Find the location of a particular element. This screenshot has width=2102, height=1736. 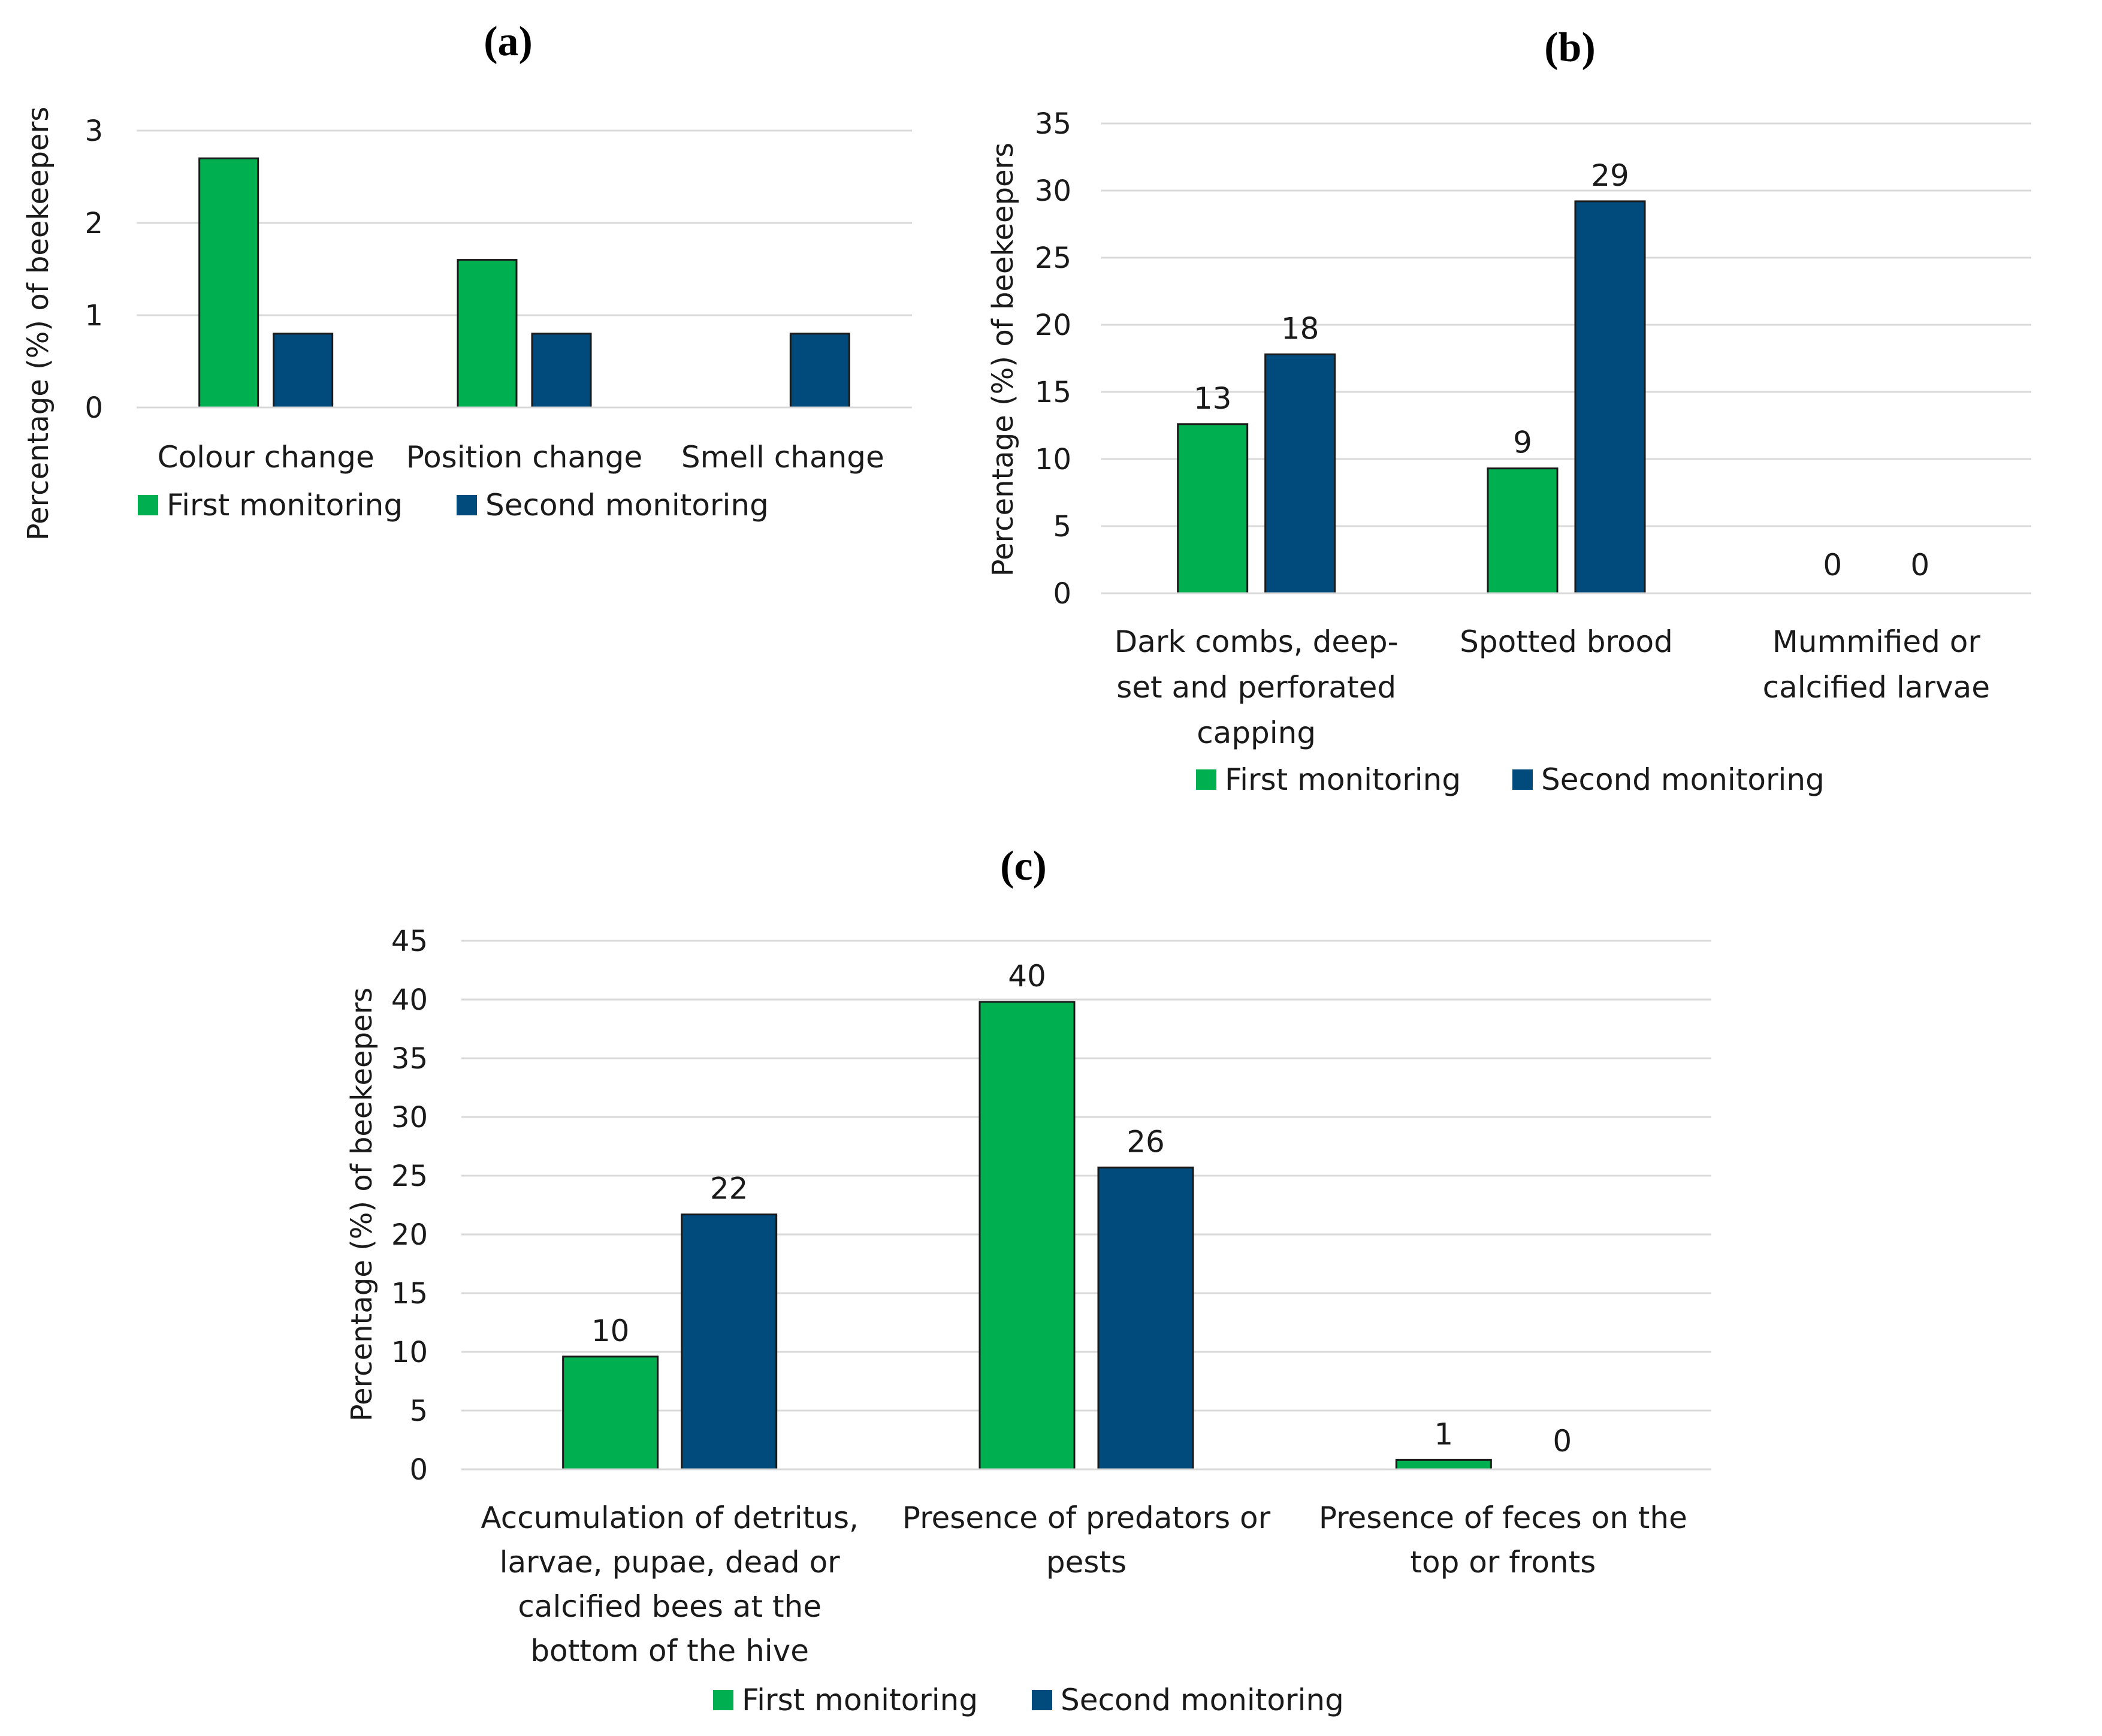

y-tick-label: 45 is located at coordinates (409, 941).